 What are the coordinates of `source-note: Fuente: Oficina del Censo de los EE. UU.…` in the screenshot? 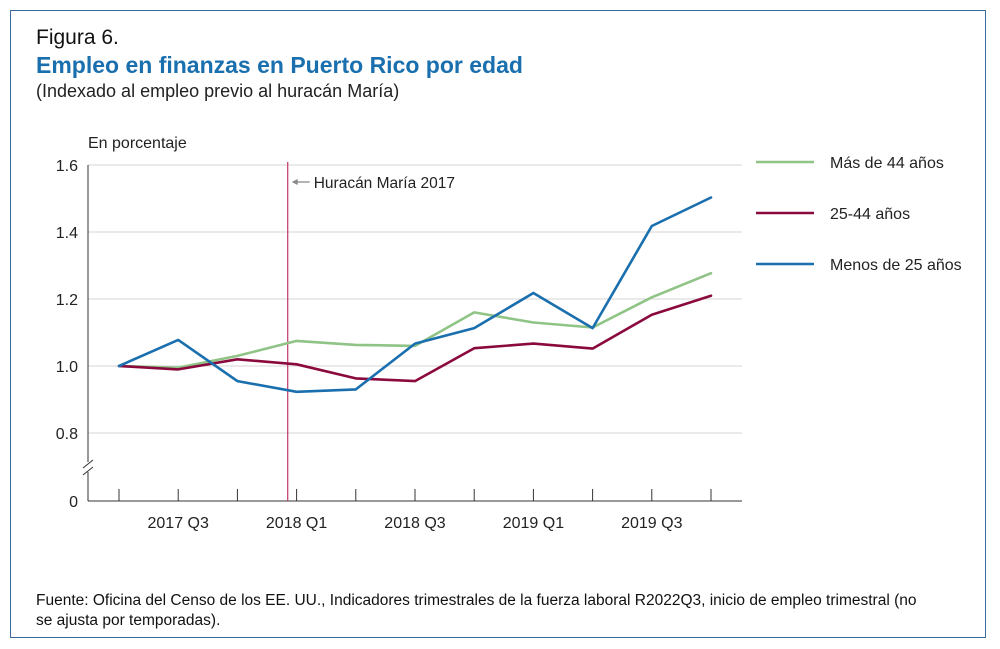 It's located at (476, 610).